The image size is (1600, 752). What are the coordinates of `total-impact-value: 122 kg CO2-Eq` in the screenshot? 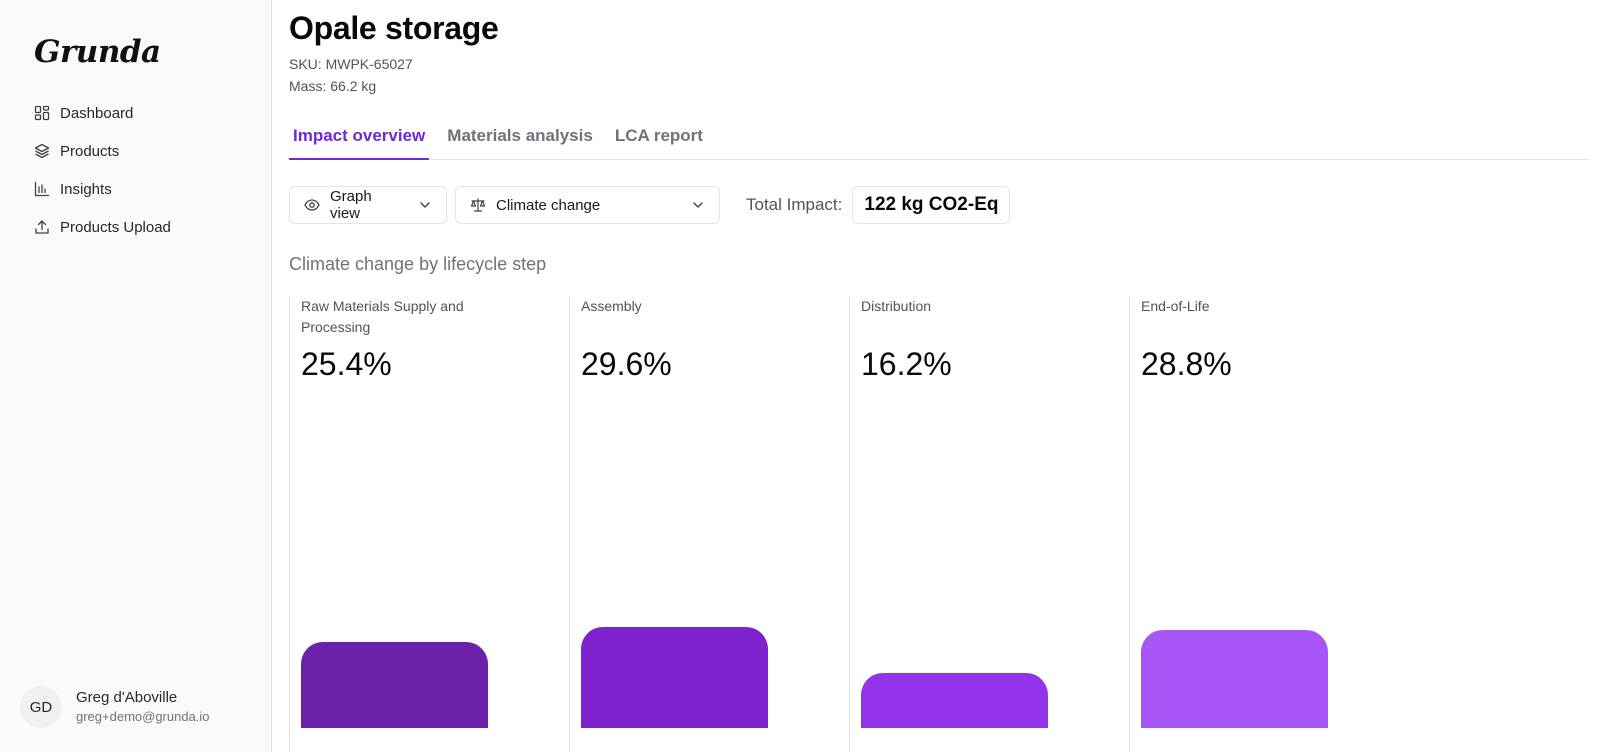 It's located at (931, 205).